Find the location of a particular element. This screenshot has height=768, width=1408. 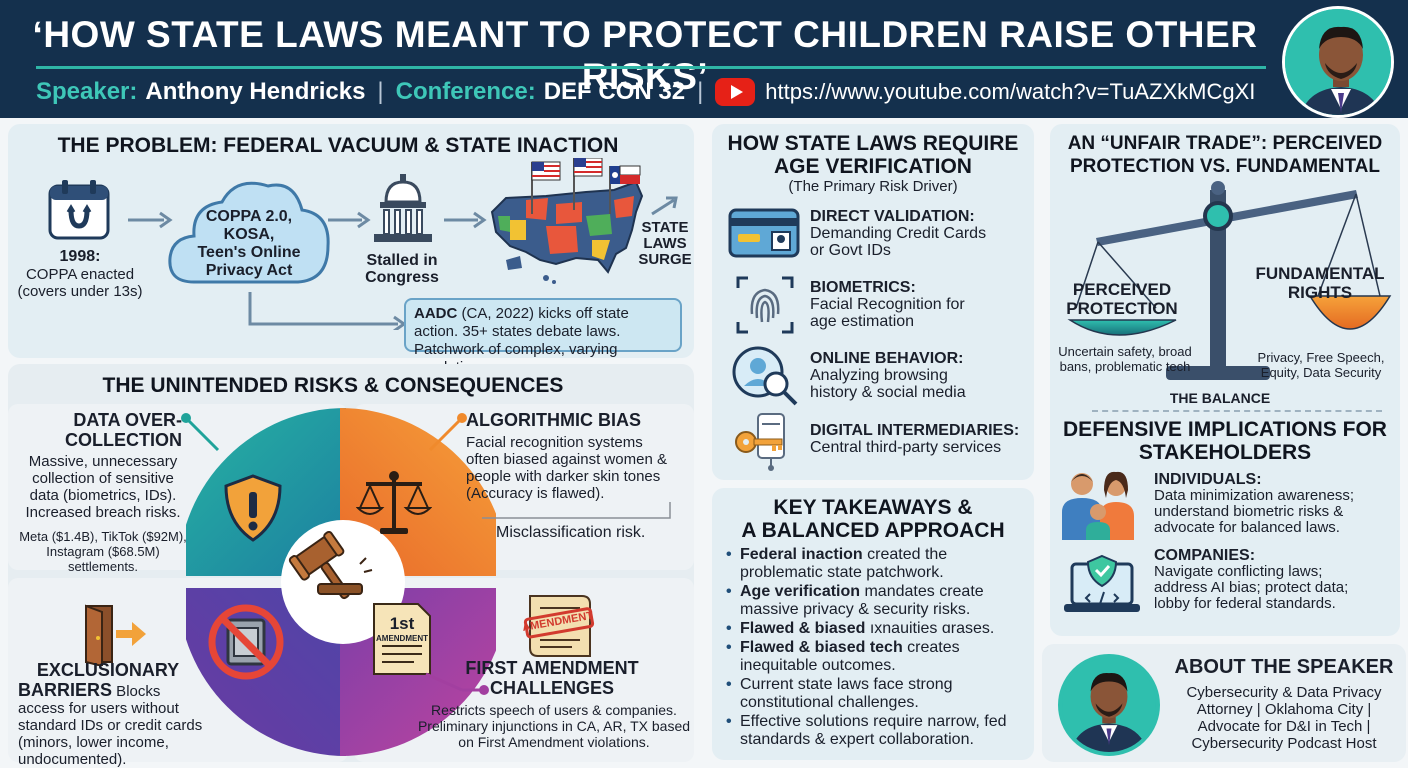

verify-line: Analyzing browsing is located at coordinates (879, 375).